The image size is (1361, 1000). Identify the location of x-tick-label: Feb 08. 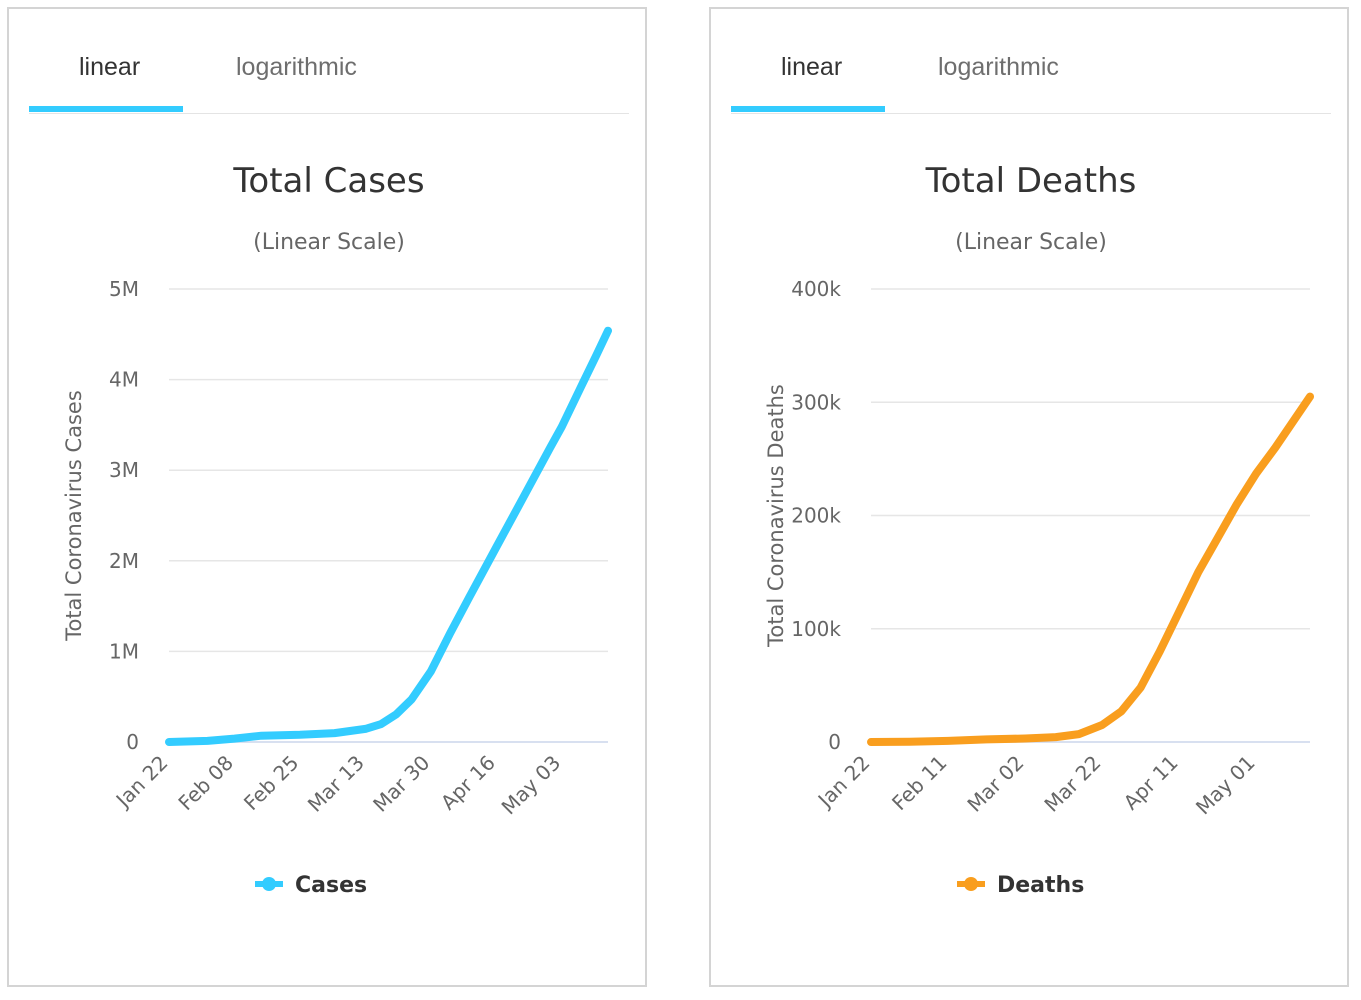
(205, 783).